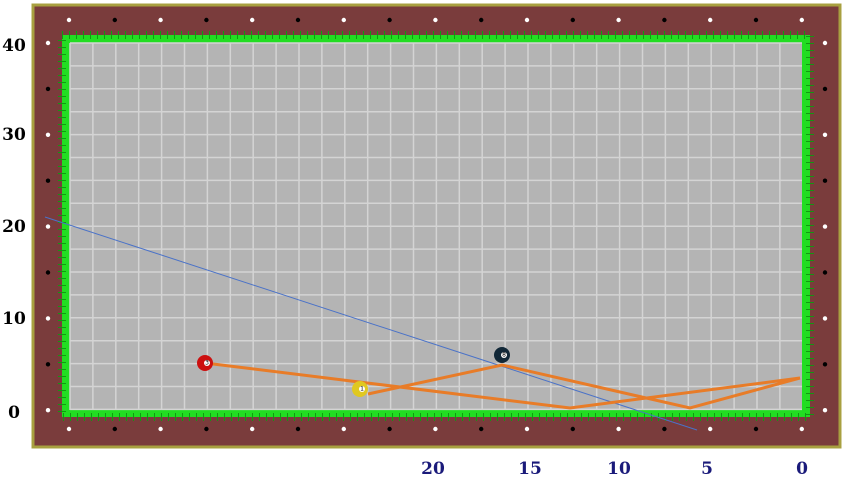 The image size is (846, 479). Describe the element at coordinates (14, 135) in the screenshot. I see `left-label: 30` at that location.